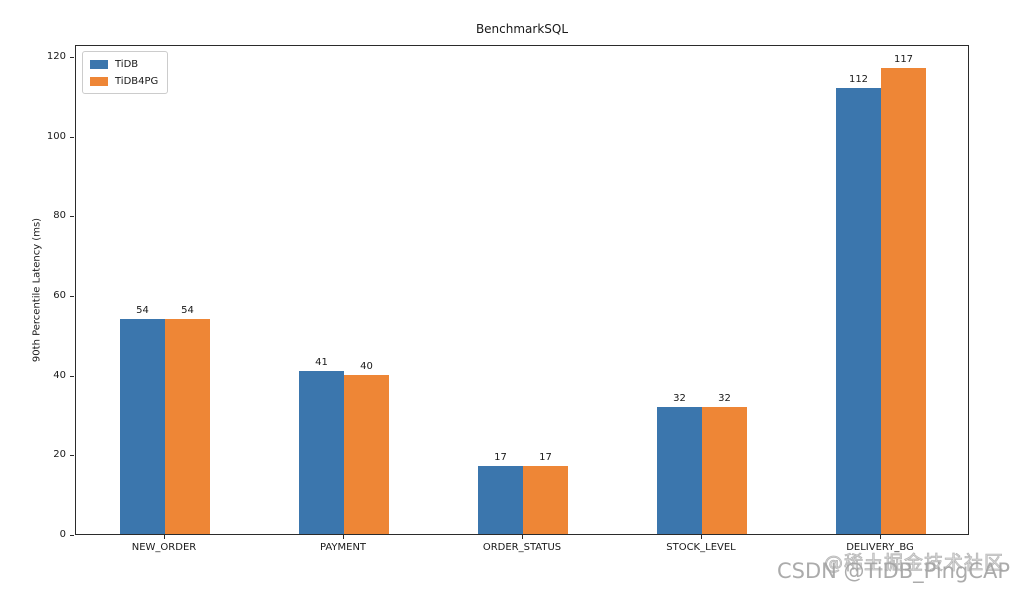 This screenshot has width=1016, height=591. What do you see at coordinates (903, 59) in the screenshot?
I see `bar-value-label: 117` at bounding box center [903, 59].